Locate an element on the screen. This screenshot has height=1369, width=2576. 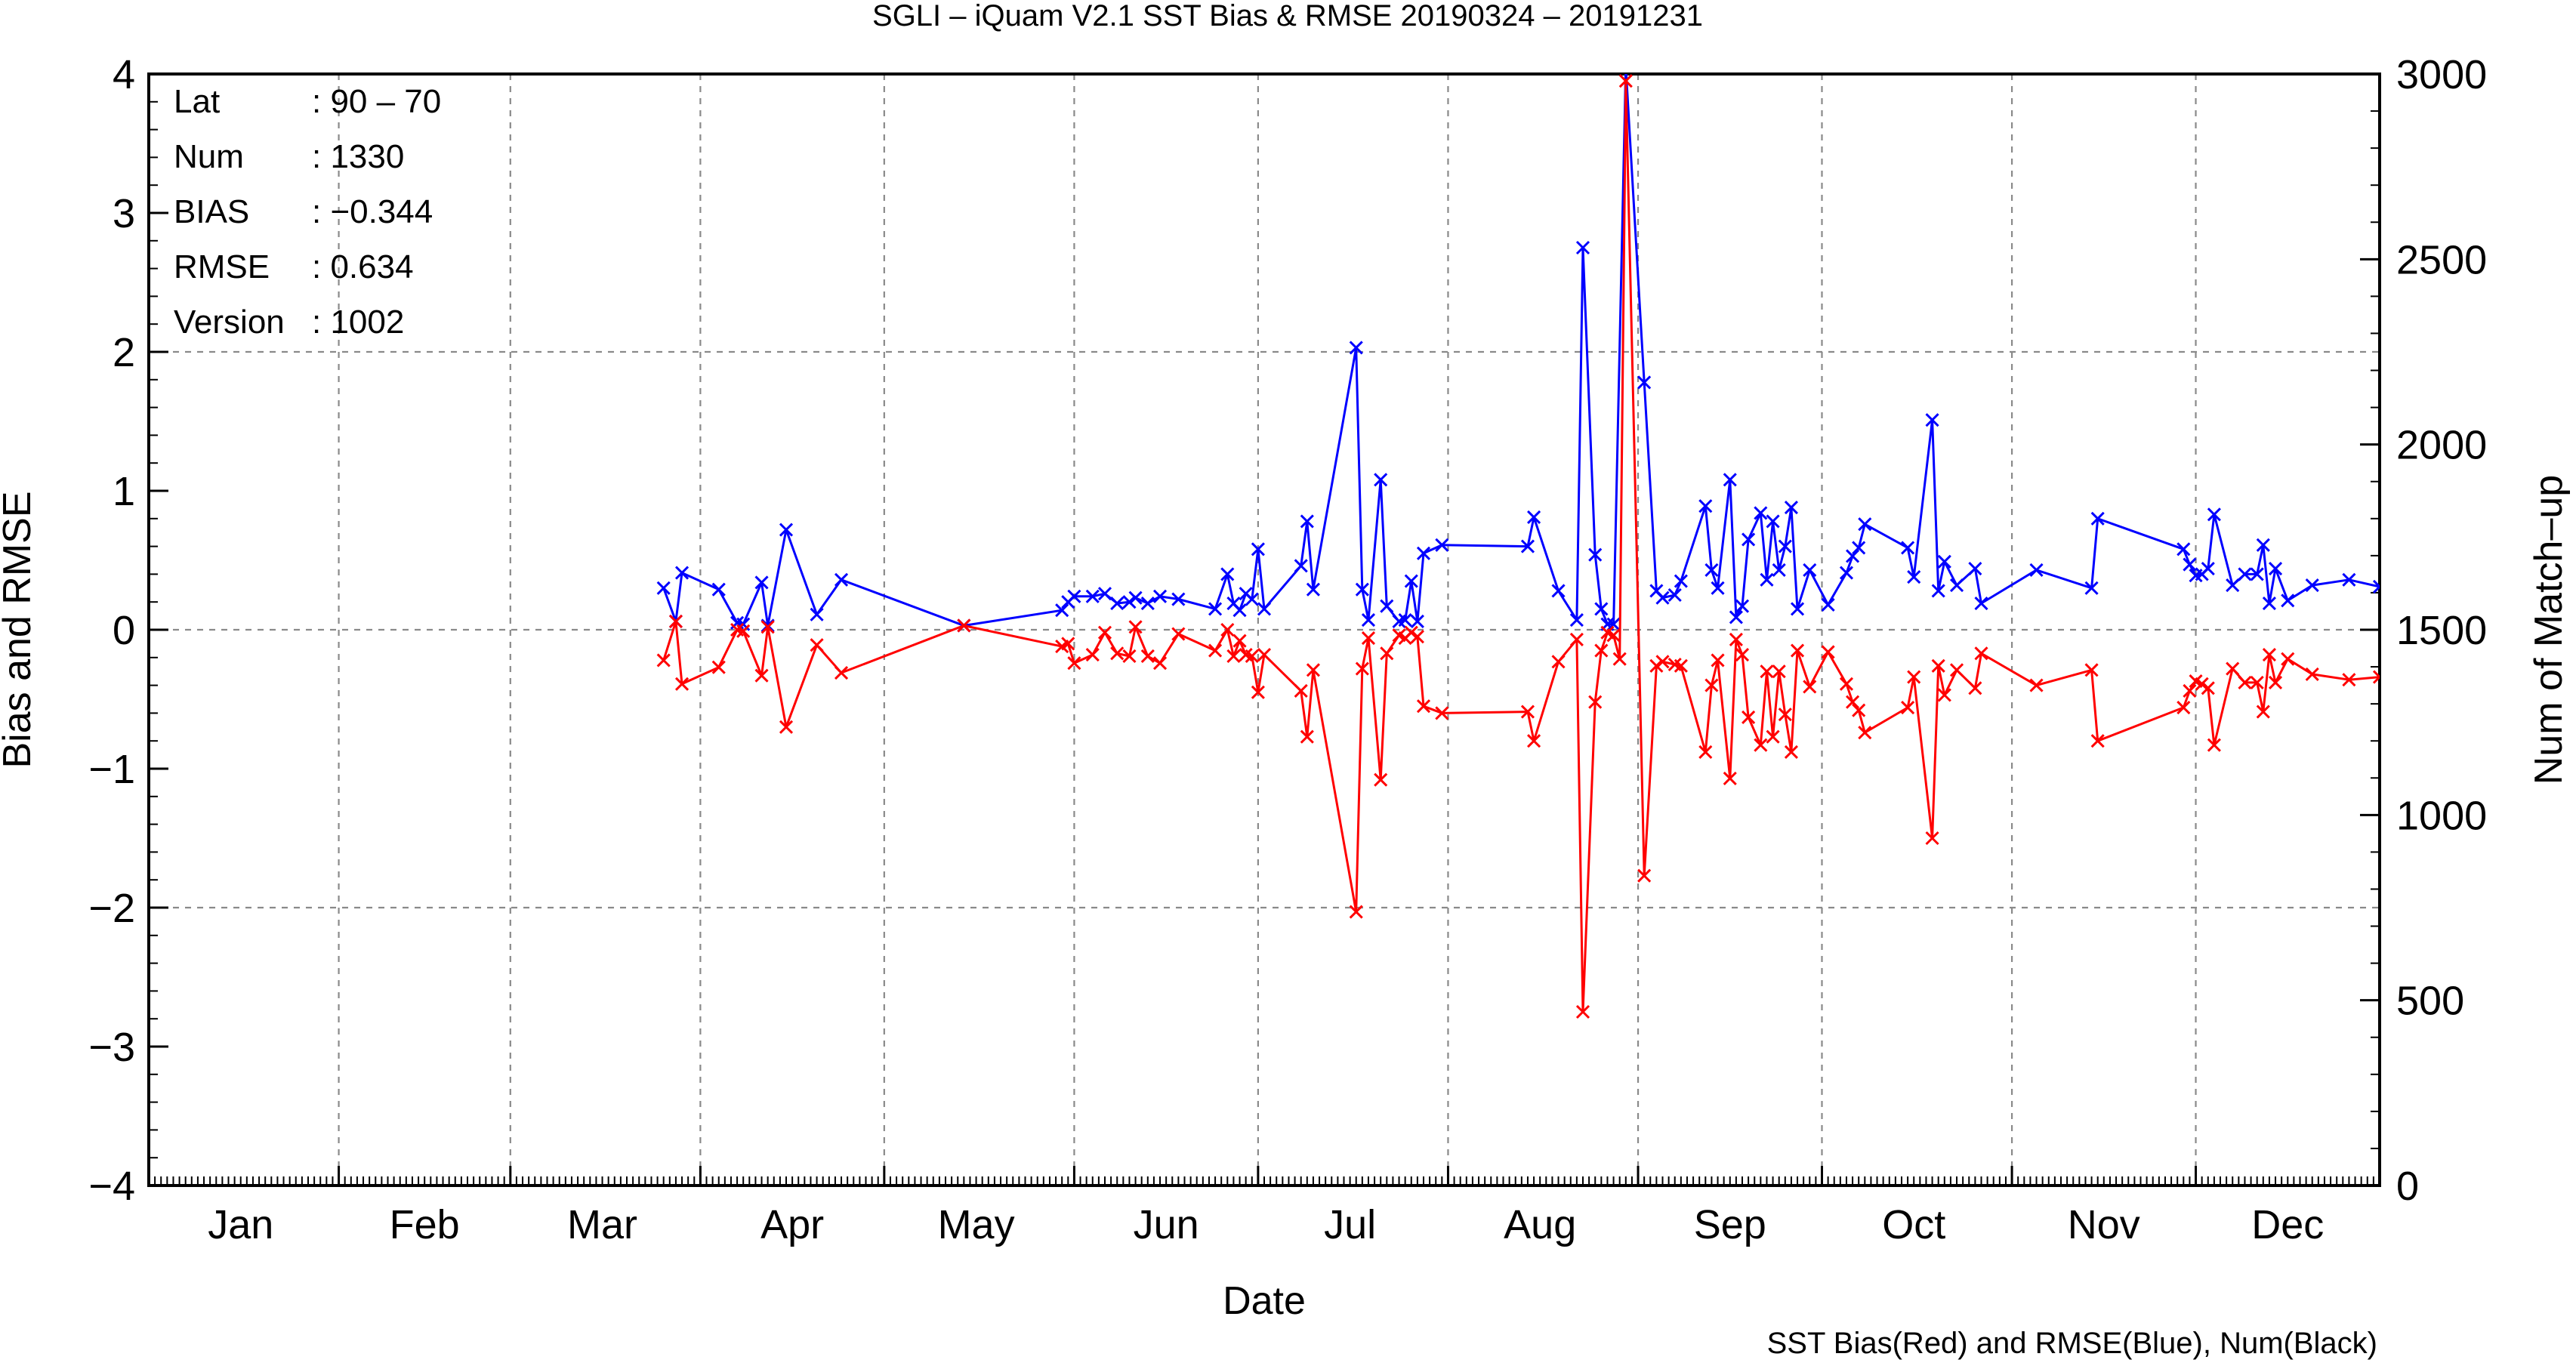
y-tick-label: −1 is located at coordinates (111, 769).